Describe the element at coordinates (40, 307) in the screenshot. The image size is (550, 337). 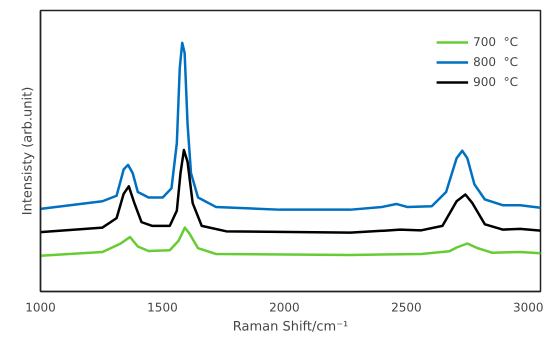
I see `x-tick-label: 1000` at that location.